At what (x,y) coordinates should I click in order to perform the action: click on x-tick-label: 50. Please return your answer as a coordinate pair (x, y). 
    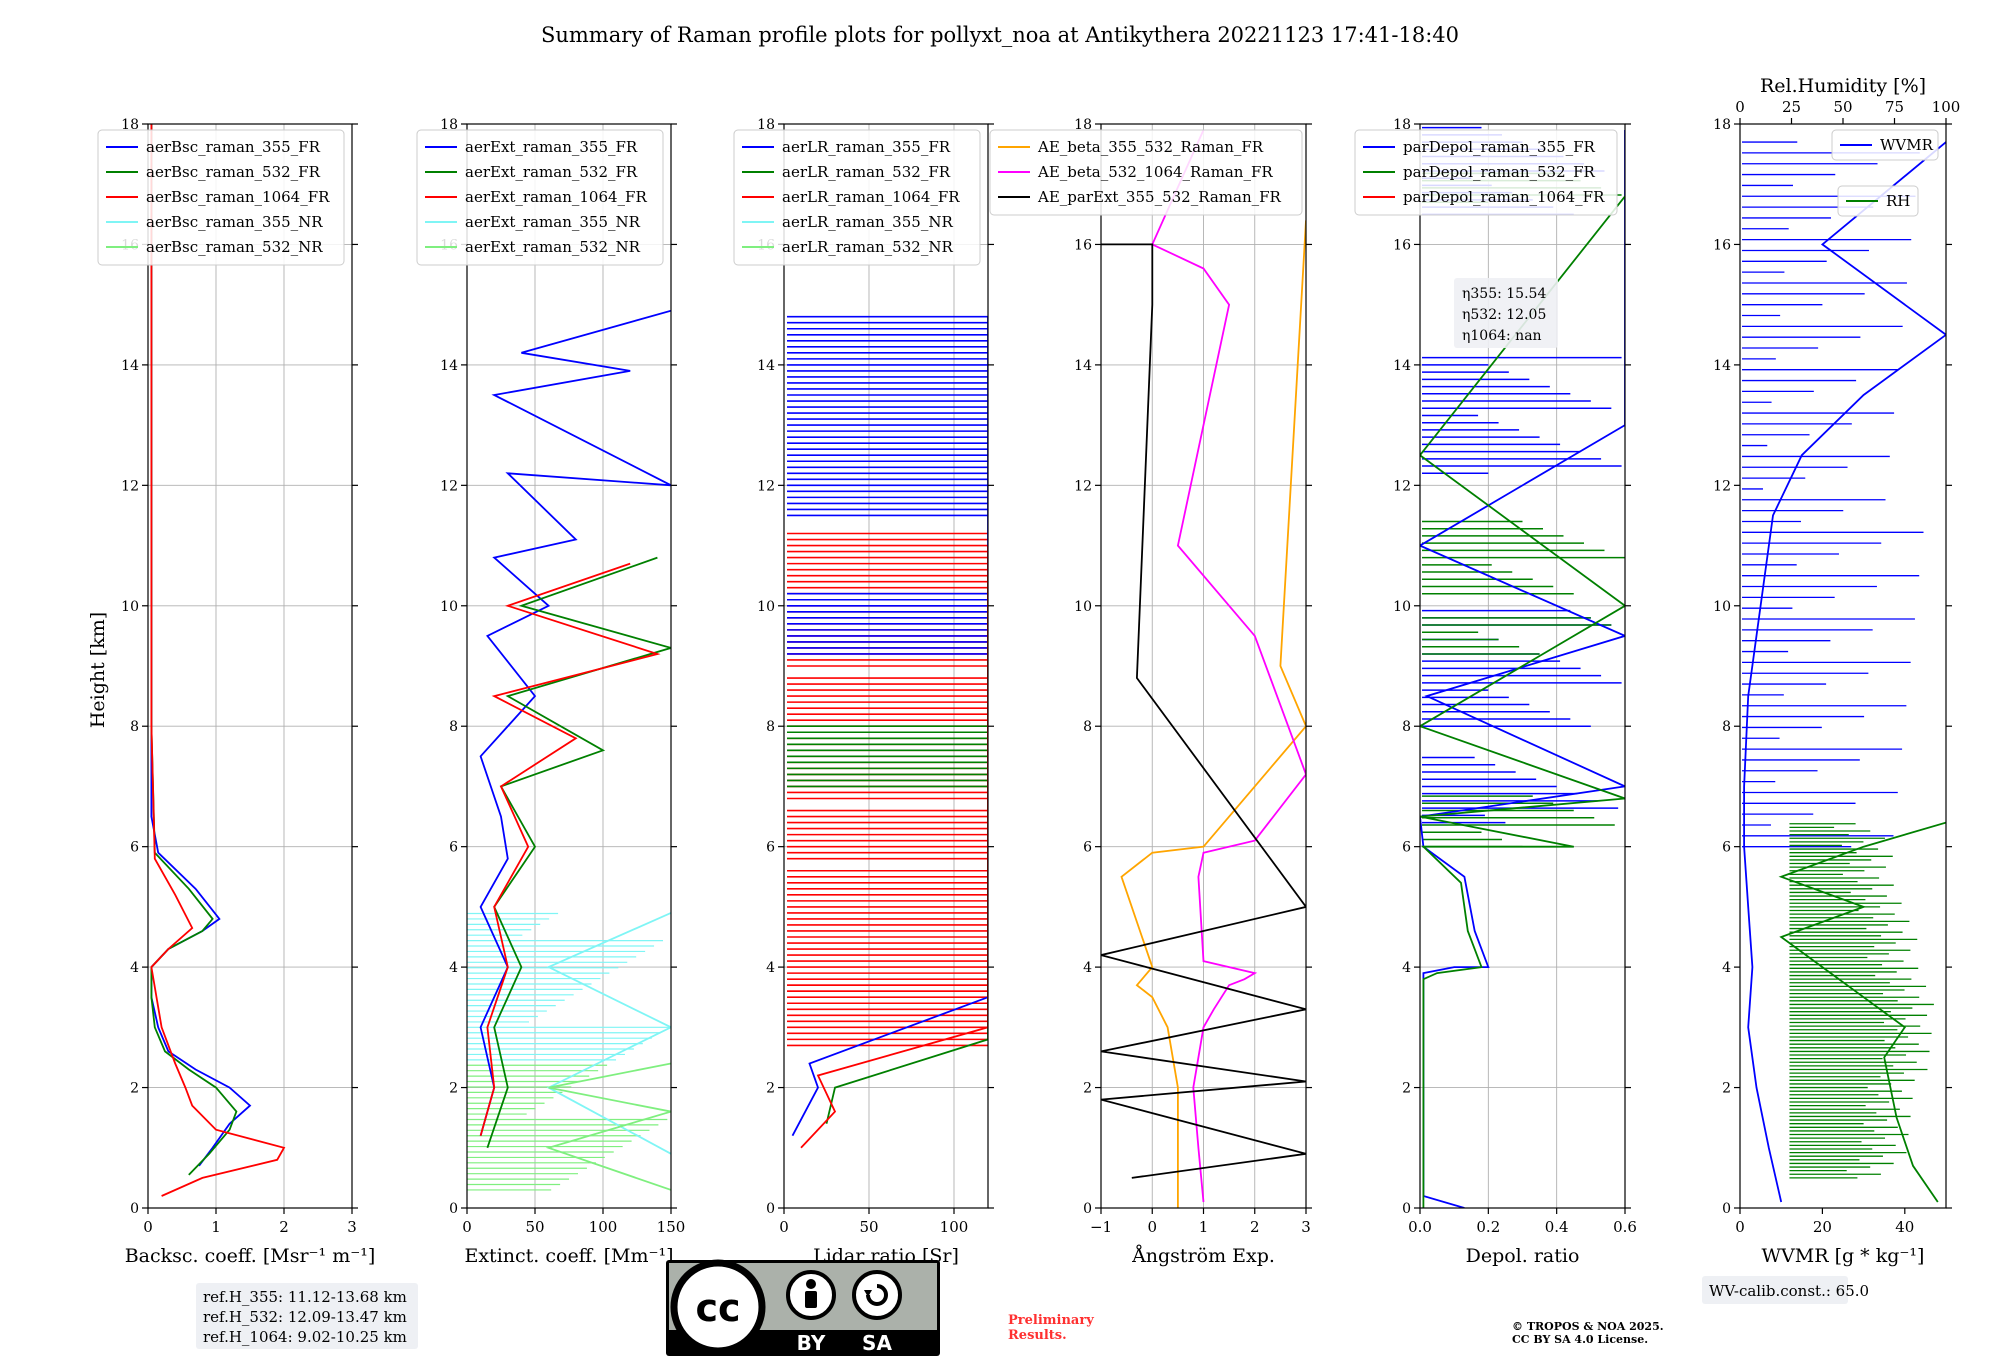
    Looking at the image, I should click on (868, 1227).